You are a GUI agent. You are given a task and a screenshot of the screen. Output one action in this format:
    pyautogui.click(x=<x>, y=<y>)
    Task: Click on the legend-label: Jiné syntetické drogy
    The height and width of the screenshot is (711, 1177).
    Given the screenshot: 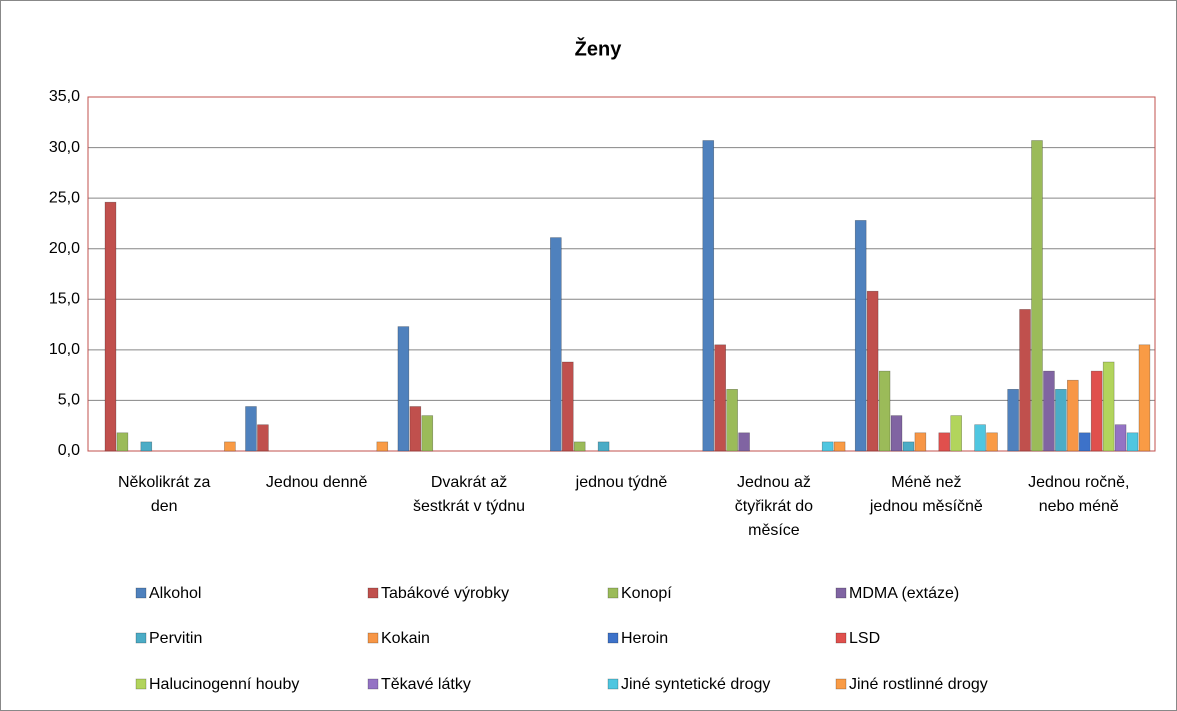 What is the action you would take?
    pyautogui.click(x=695, y=684)
    